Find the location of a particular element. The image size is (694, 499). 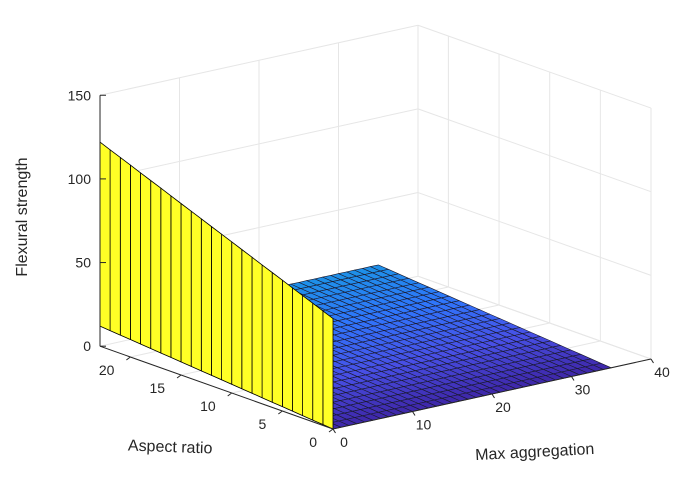

y-tick-label: 20 is located at coordinates (107, 370).